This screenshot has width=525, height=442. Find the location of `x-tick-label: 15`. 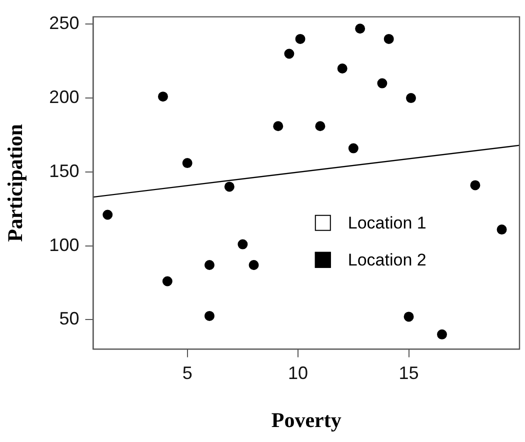

x-tick-label: 15 is located at coordinates (408, 372).